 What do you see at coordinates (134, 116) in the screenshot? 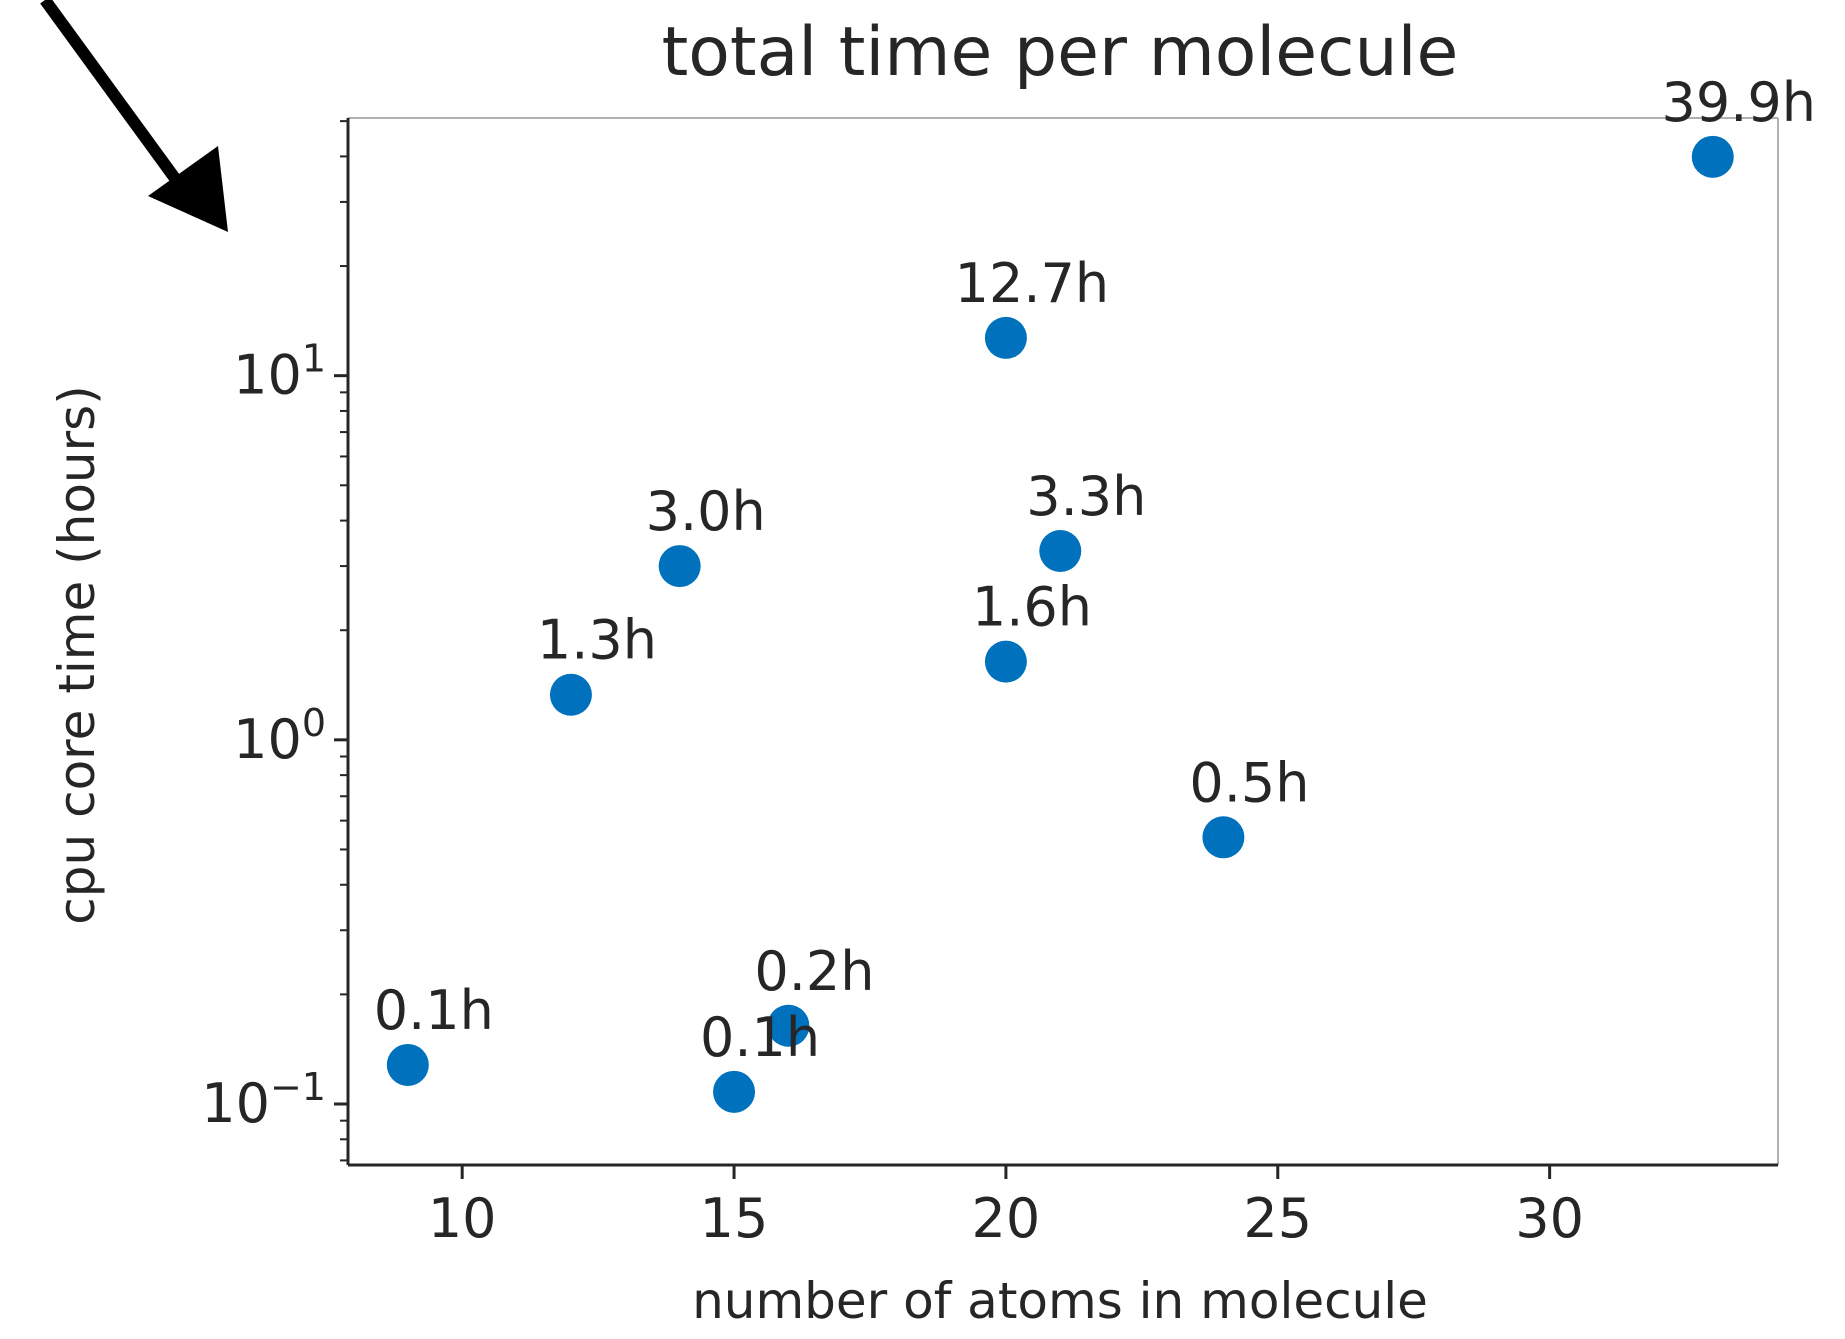
I see `annotation-arrow` at bounding box center [134, 116].